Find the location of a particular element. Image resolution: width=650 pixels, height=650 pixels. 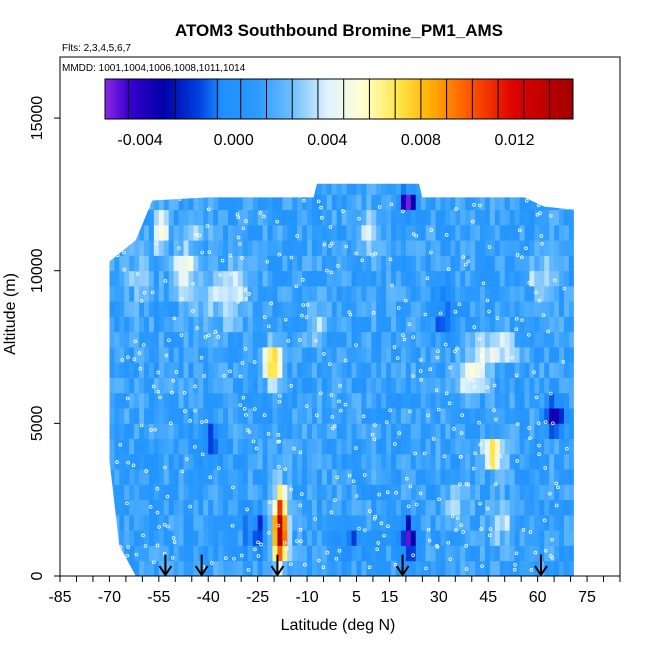

flight-arrow-head is located at coordinates (277, 571).